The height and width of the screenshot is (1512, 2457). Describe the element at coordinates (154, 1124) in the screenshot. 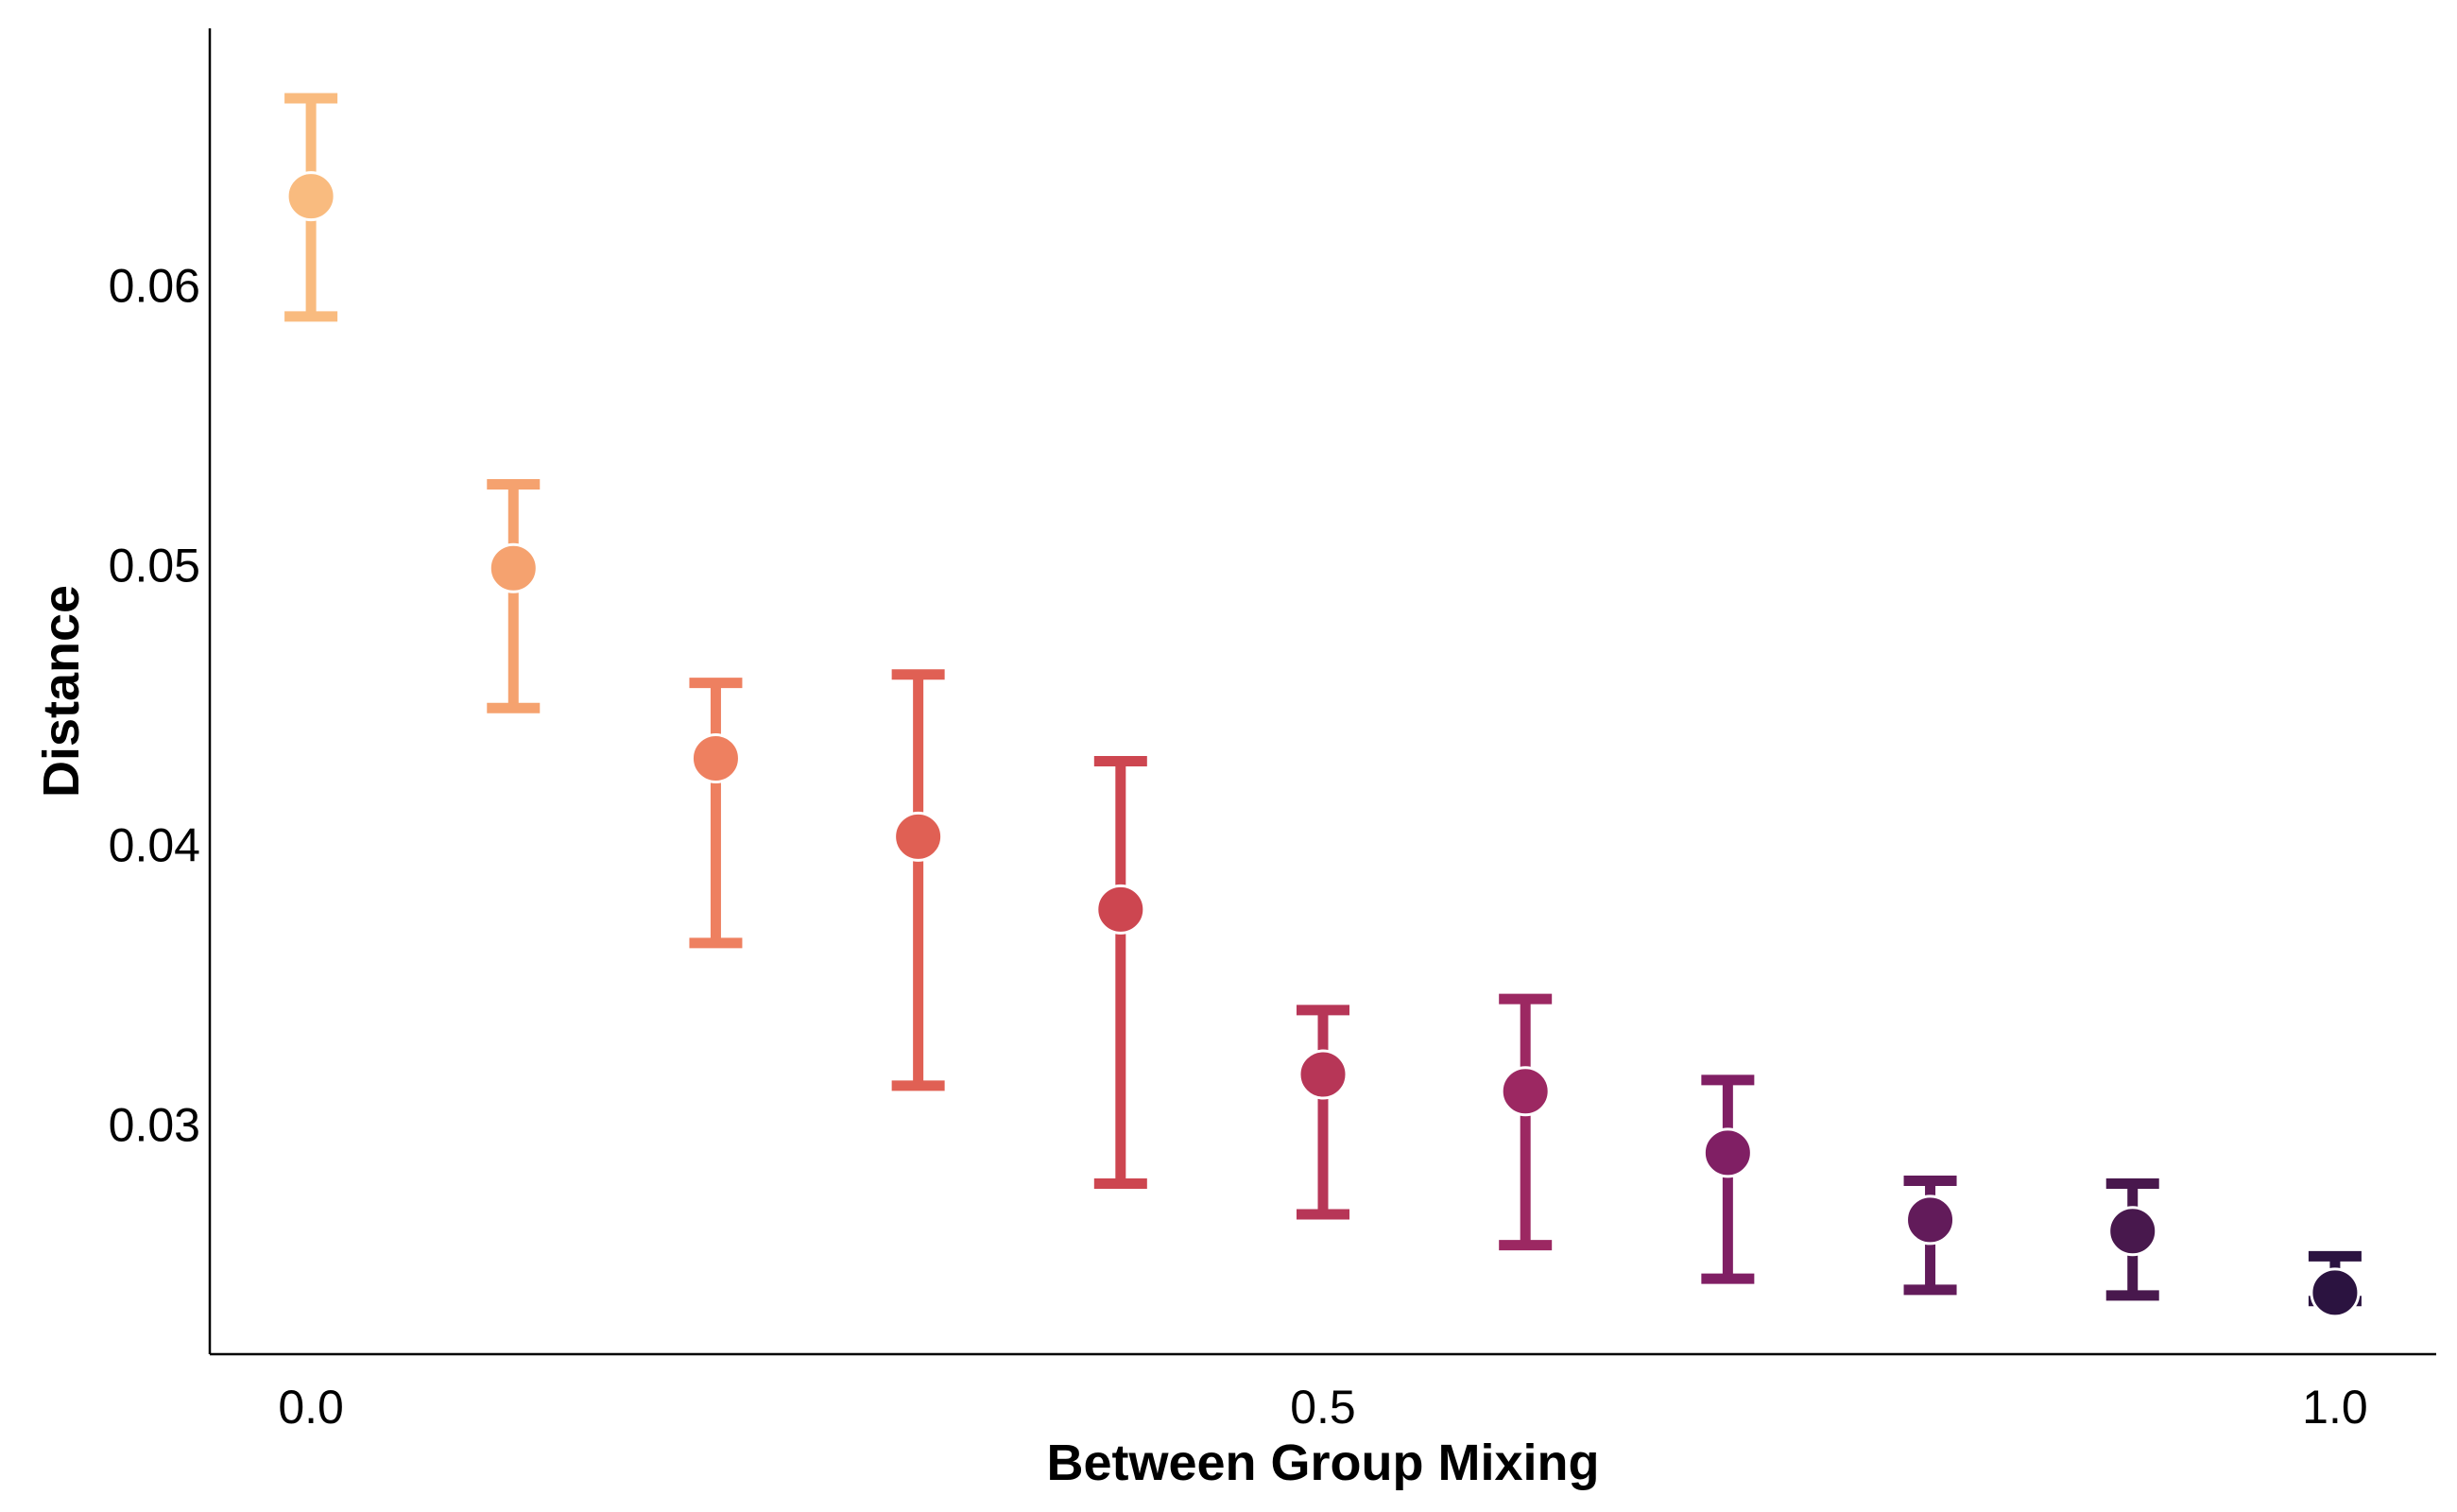

I see `y-tick-label: 0.03` at that location.